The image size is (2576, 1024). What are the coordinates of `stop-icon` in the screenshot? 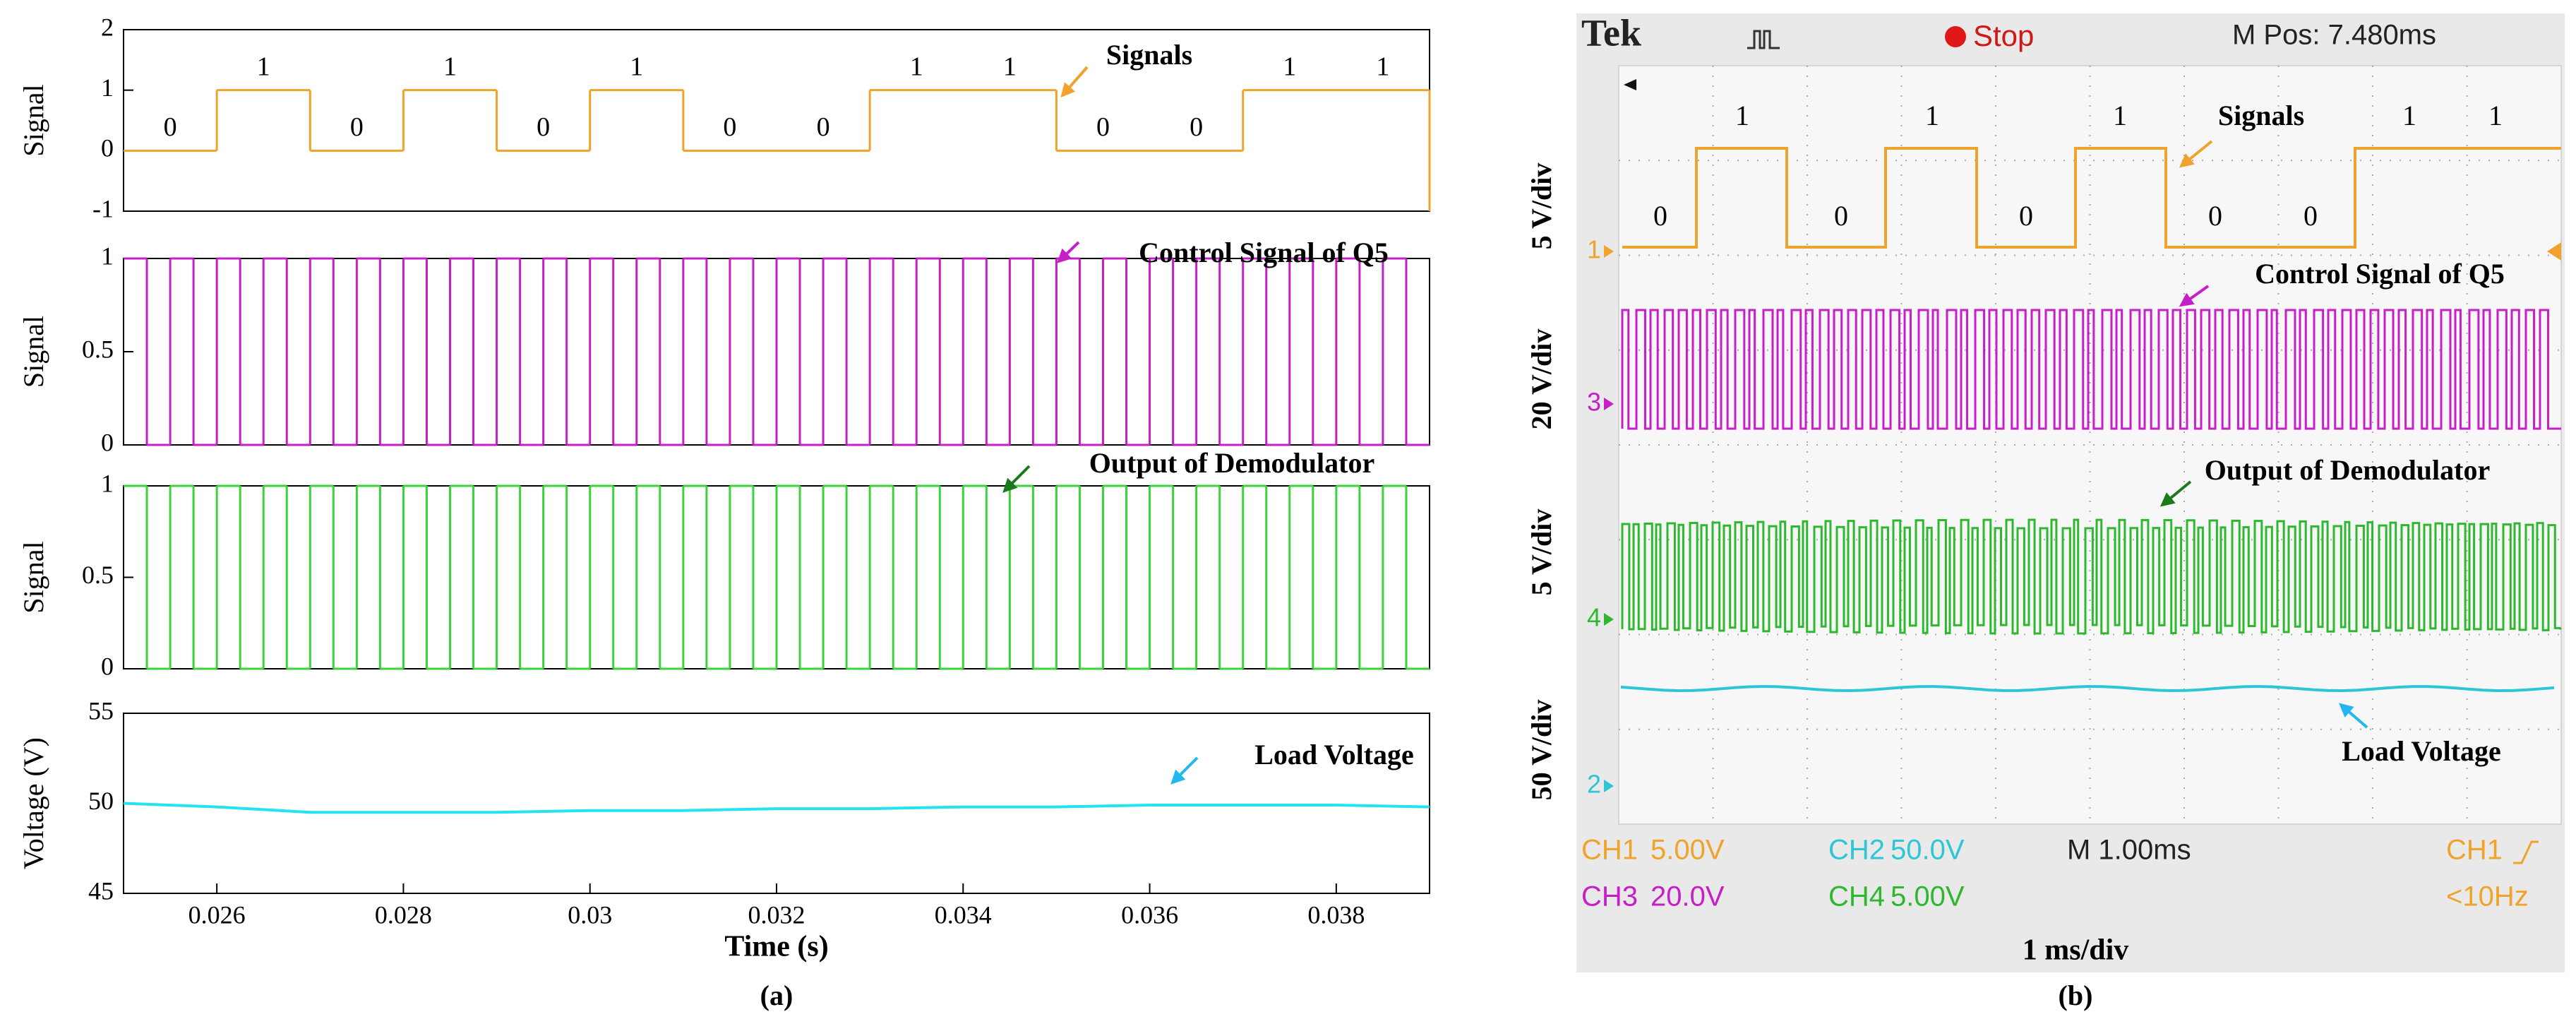 It's located at (1955, 36).